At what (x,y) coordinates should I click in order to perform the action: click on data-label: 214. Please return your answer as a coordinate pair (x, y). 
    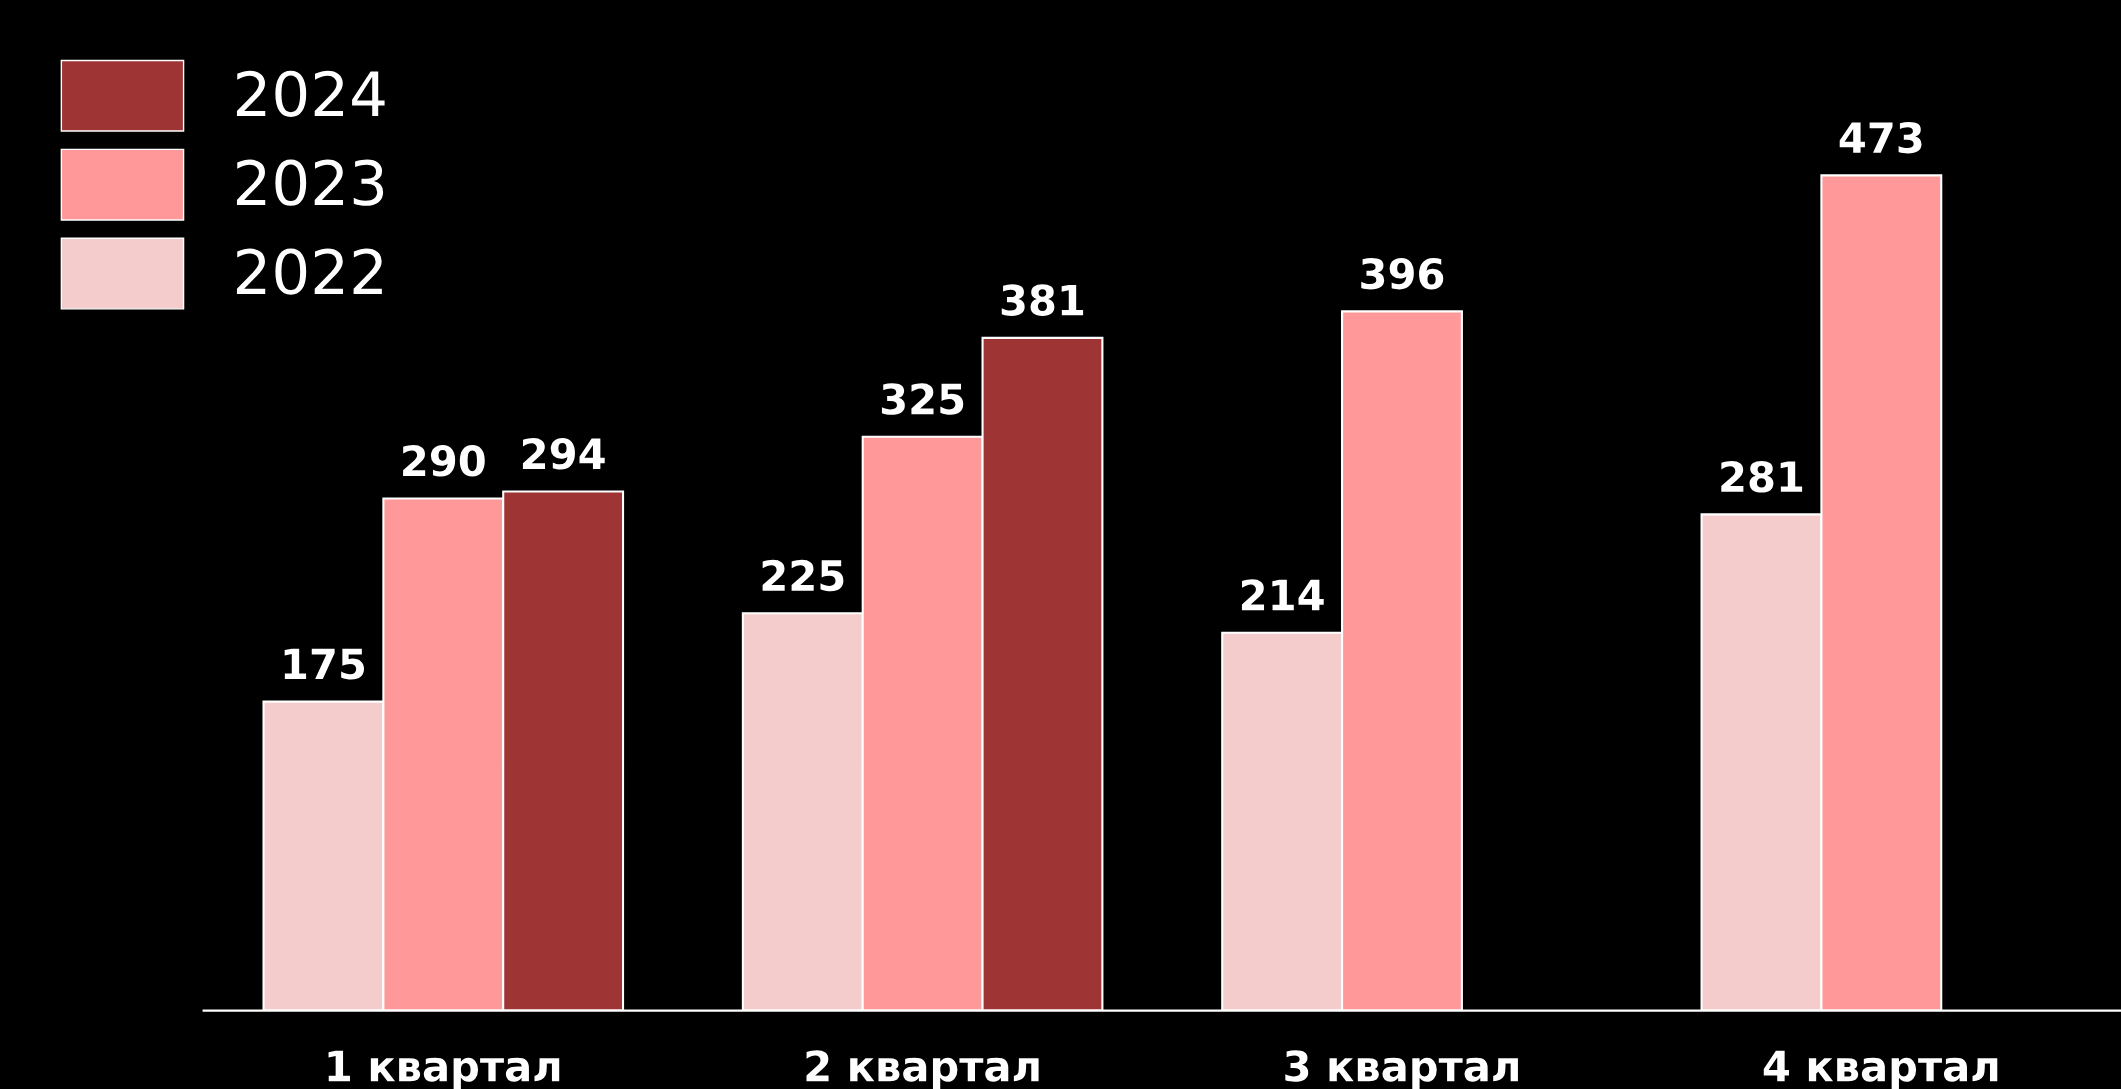
    Looking at the image, I should click on (1282, 595).